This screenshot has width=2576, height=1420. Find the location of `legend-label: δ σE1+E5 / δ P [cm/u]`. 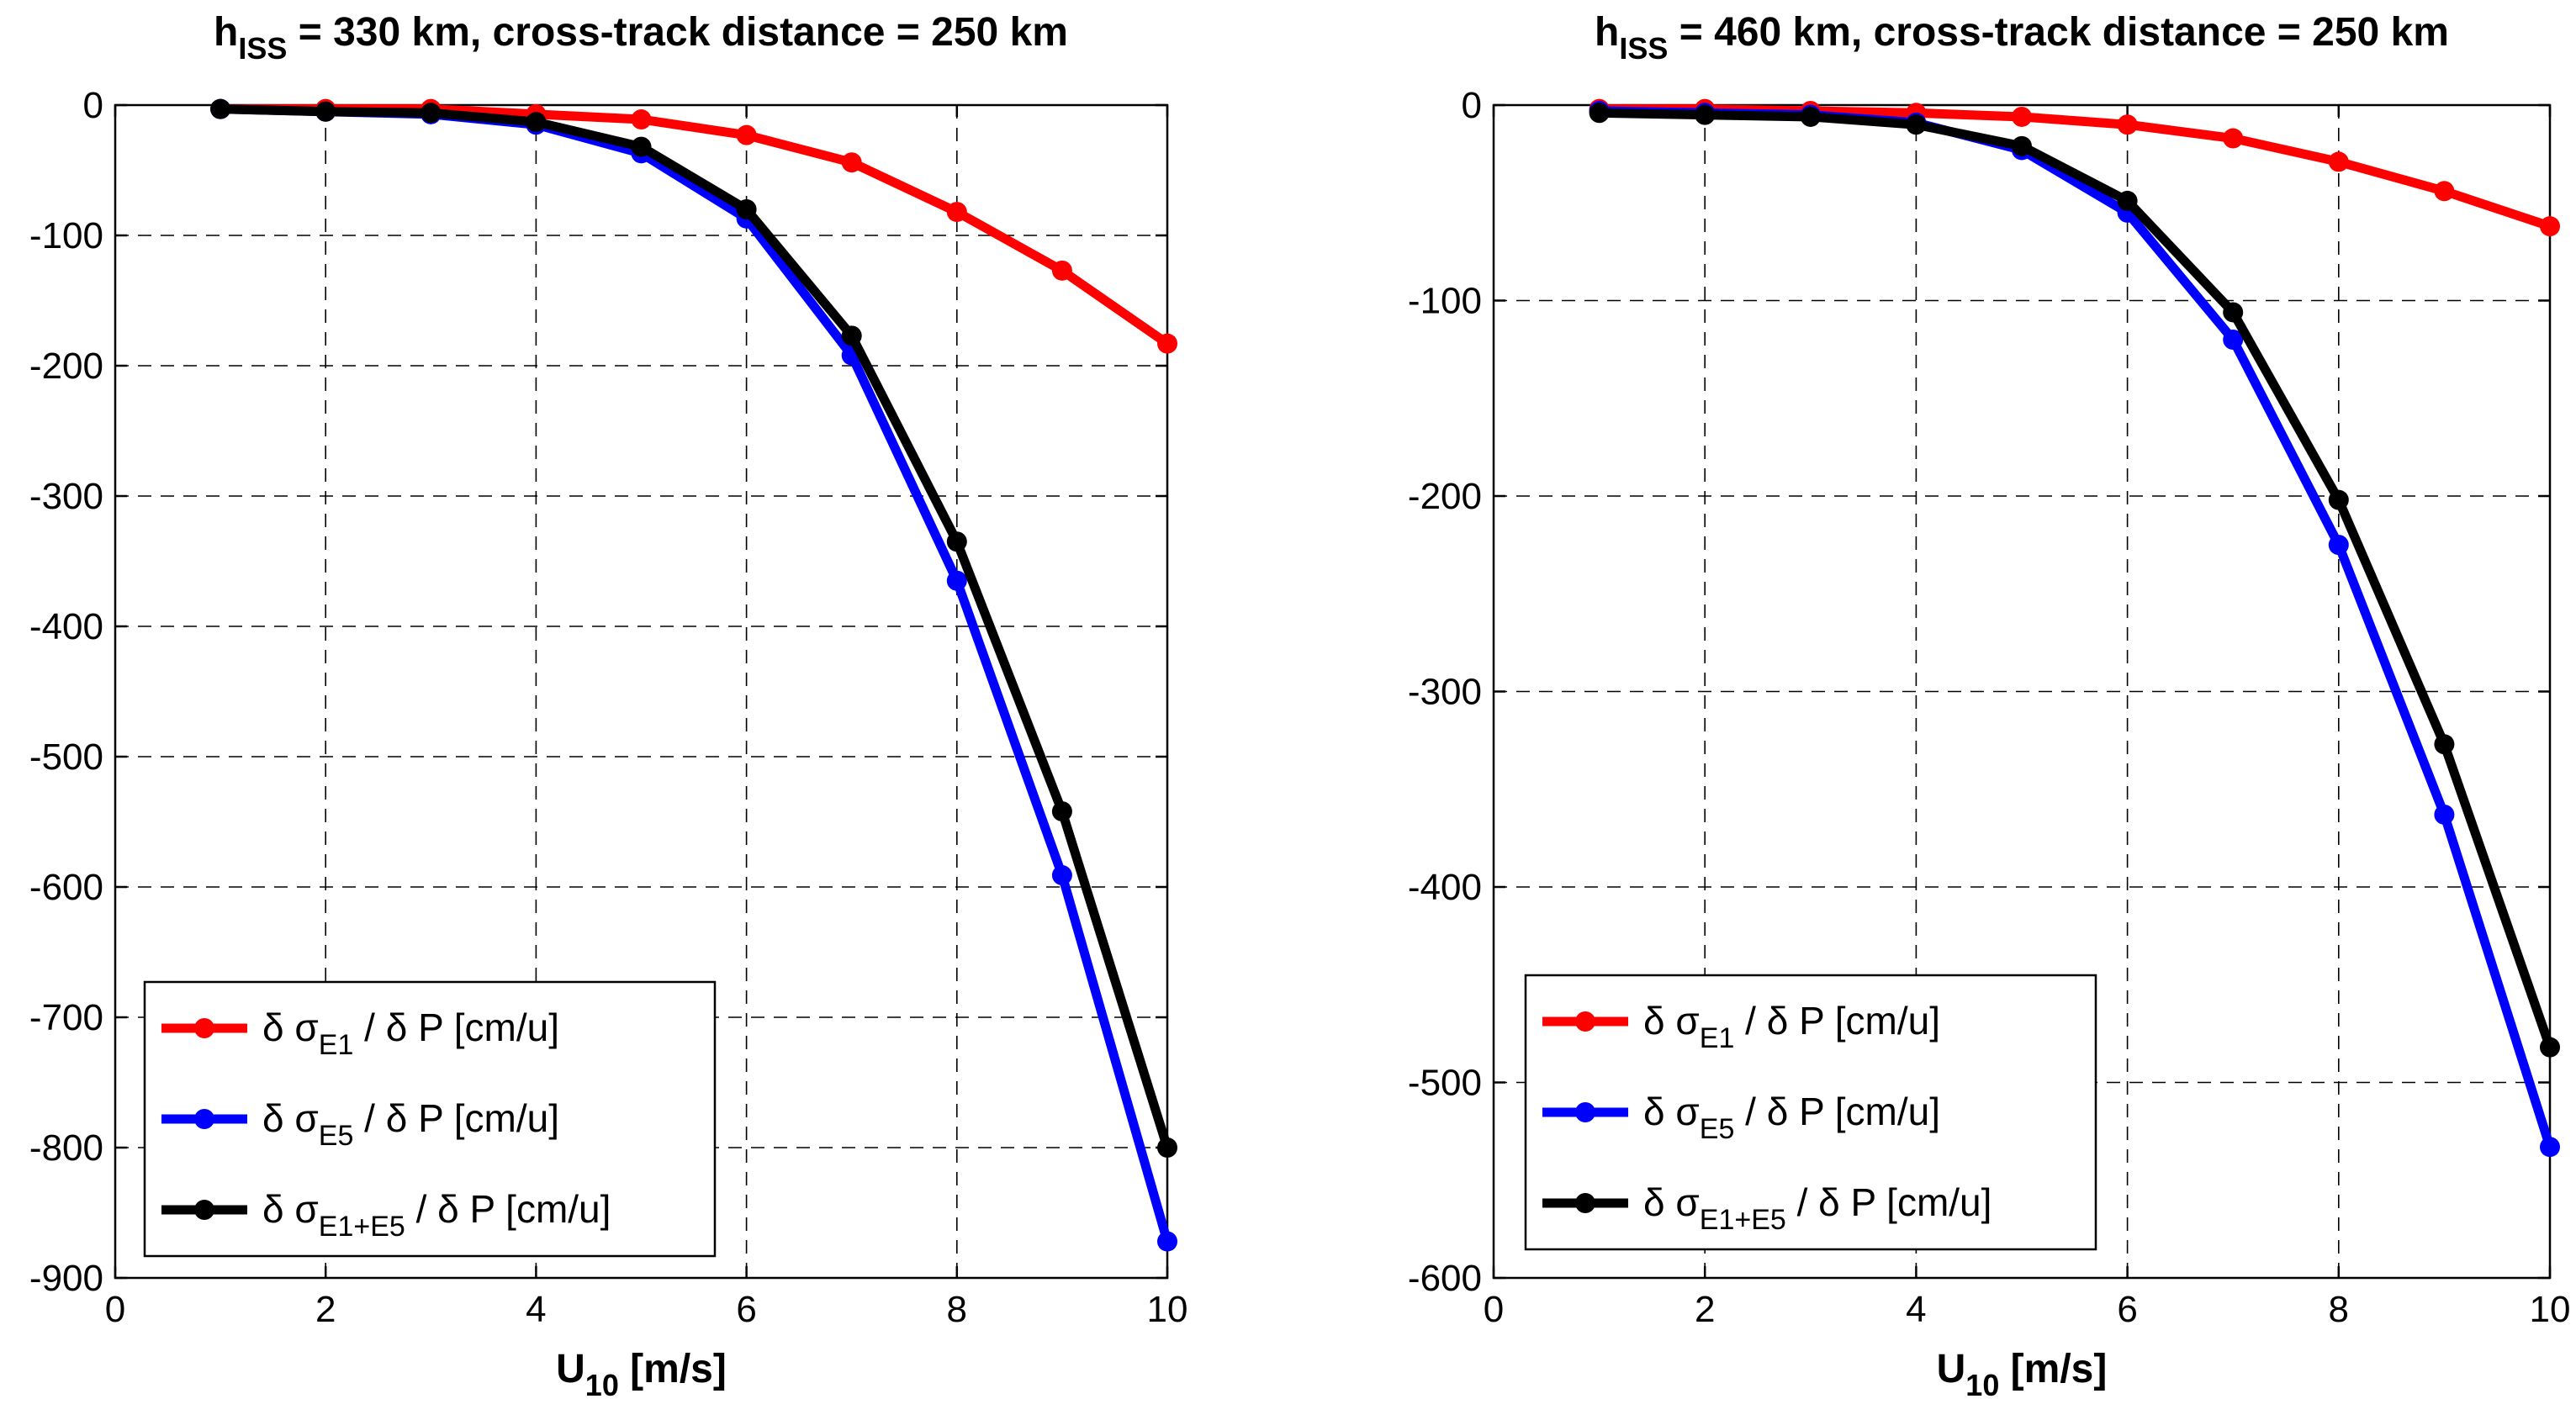

legend-label: δ σE1+E5 / δ P [cm/u] is located at coordinates (1817, 1208).